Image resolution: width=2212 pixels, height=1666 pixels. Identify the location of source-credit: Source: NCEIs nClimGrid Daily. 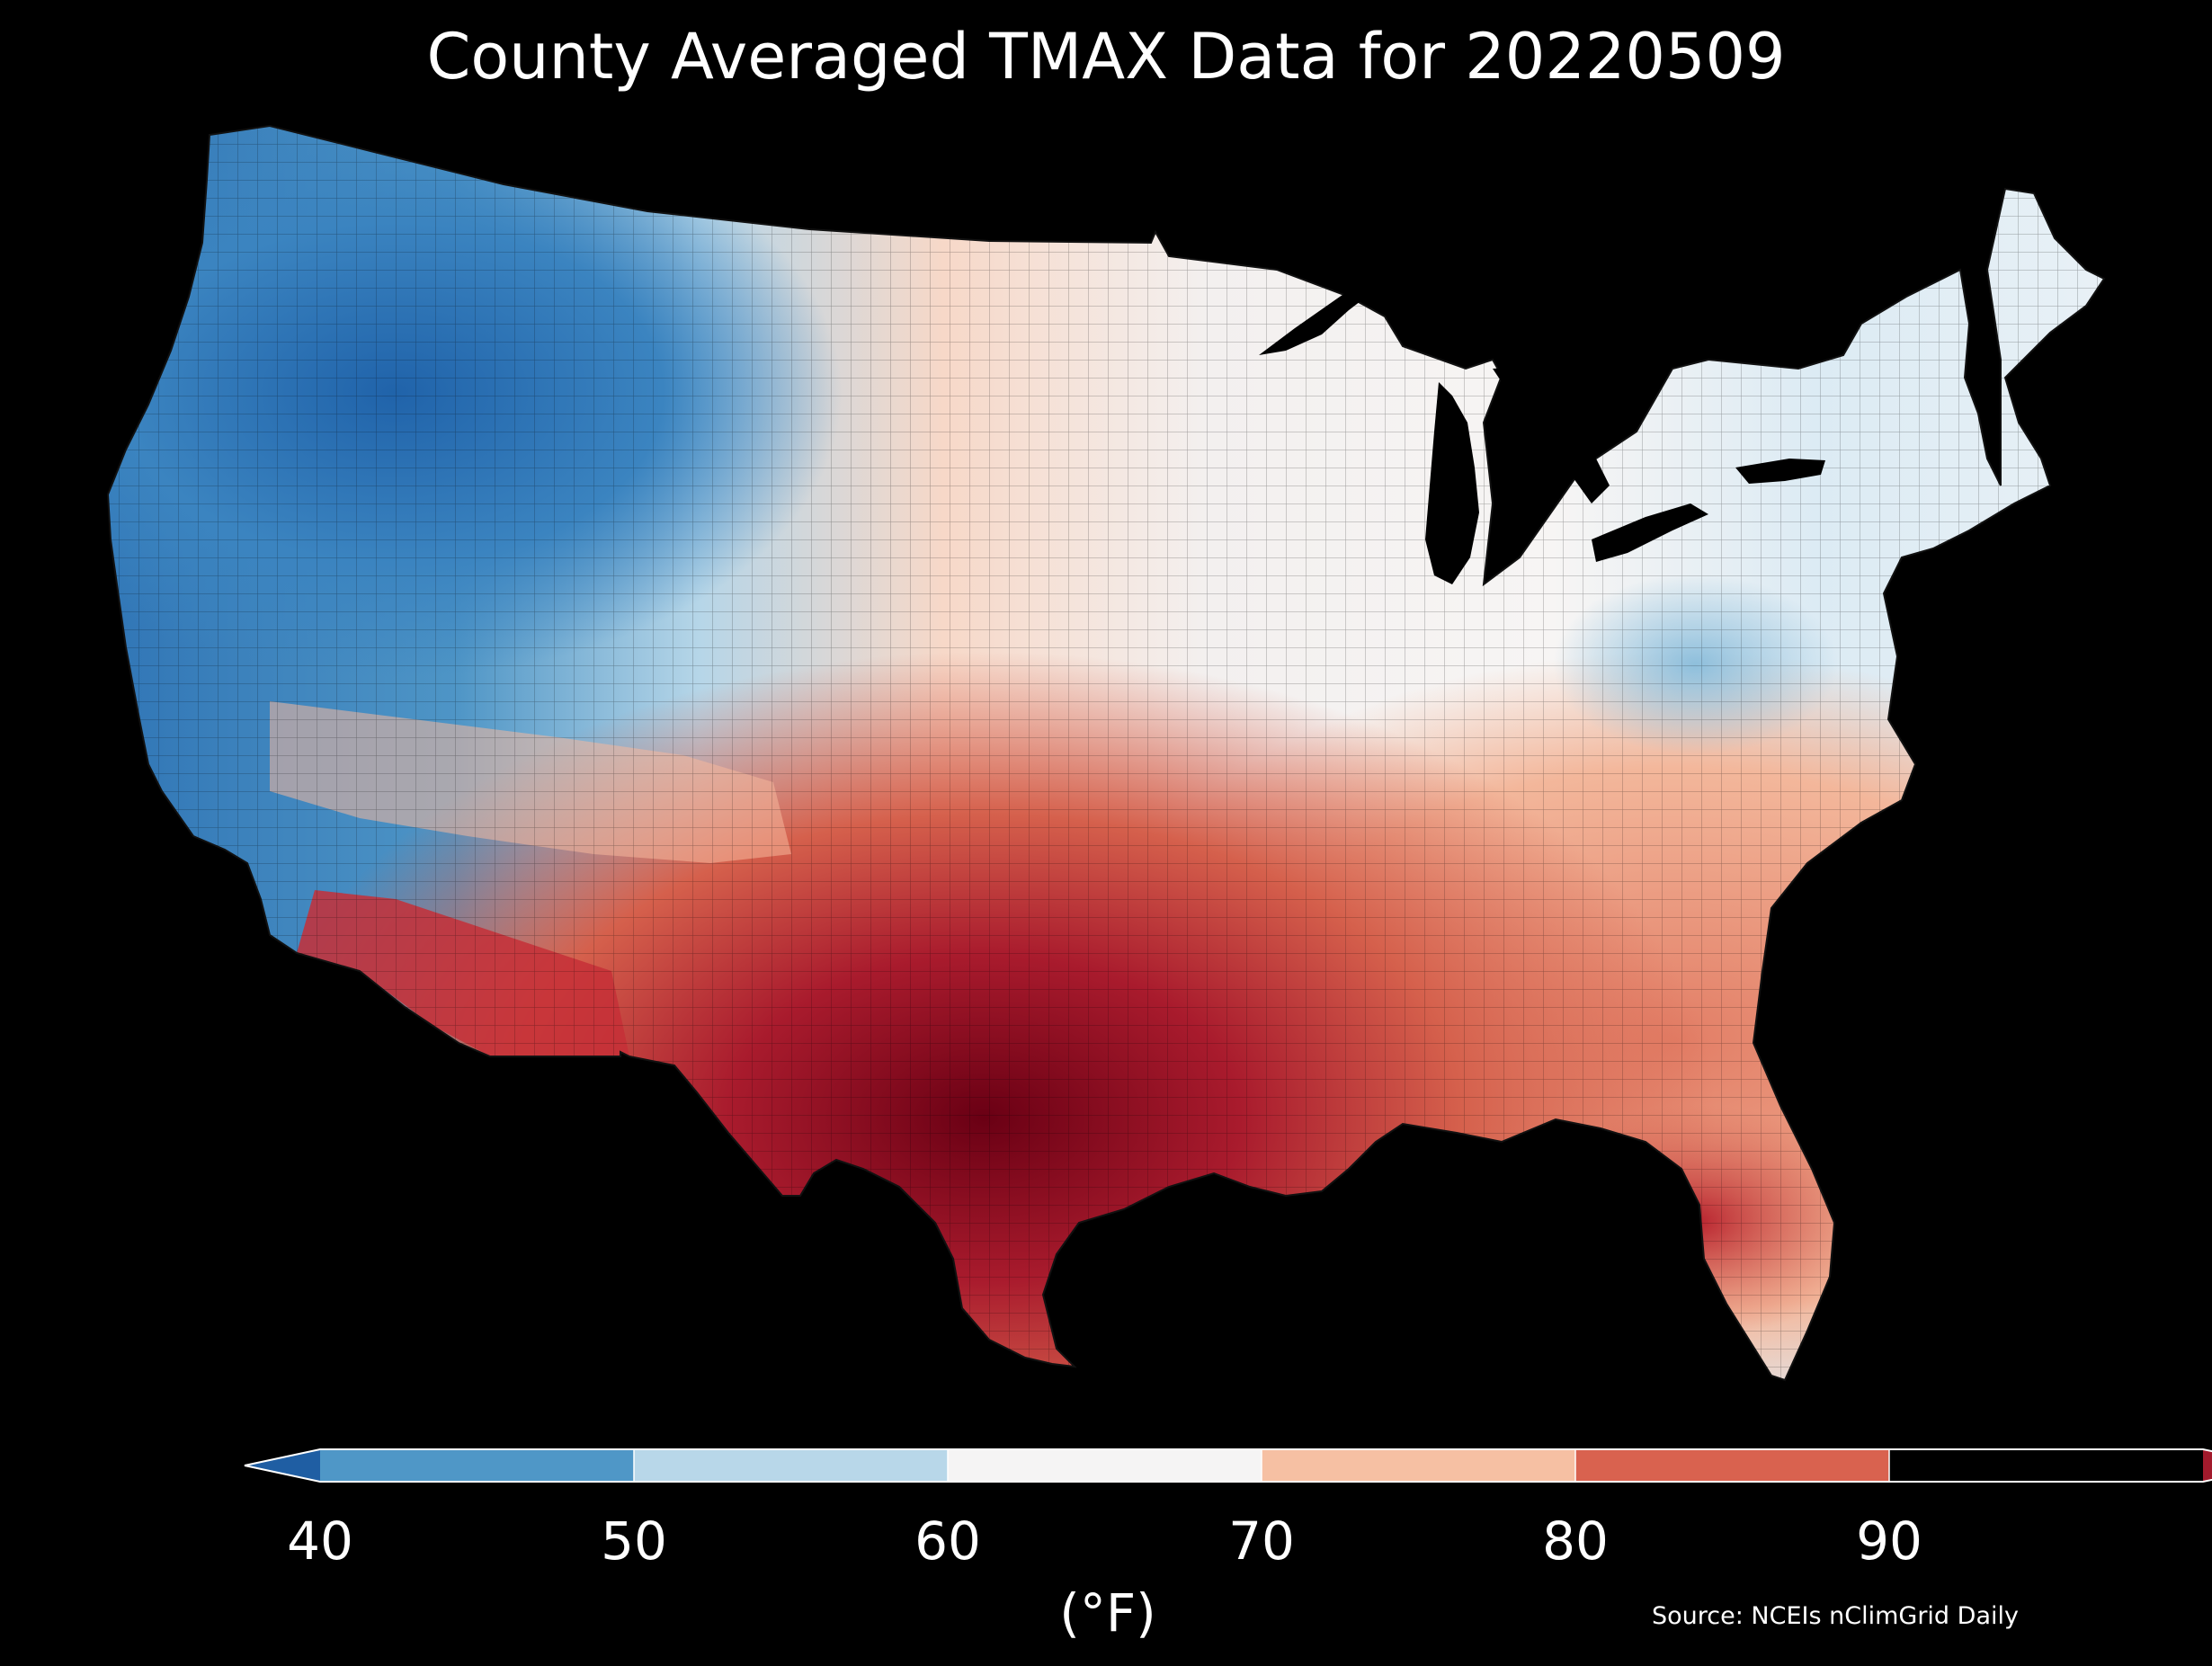
(1835, 1616).